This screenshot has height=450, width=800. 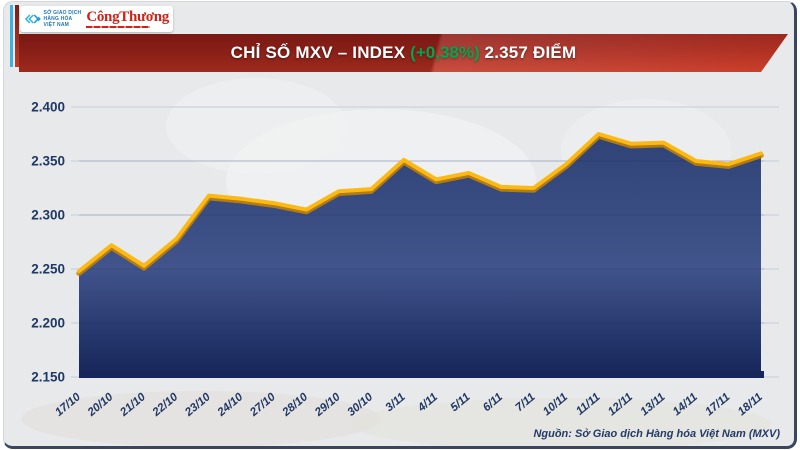 I want to click on chart-title-prefix: CHỈ SỐ MXV – INDEX, so click(x=320, y=52).